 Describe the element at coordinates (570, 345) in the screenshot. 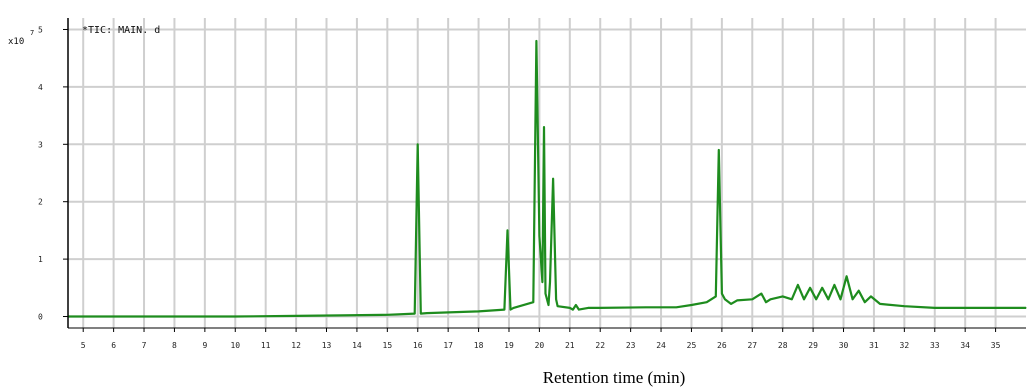

I see `x-tick-label: 21` at that location.